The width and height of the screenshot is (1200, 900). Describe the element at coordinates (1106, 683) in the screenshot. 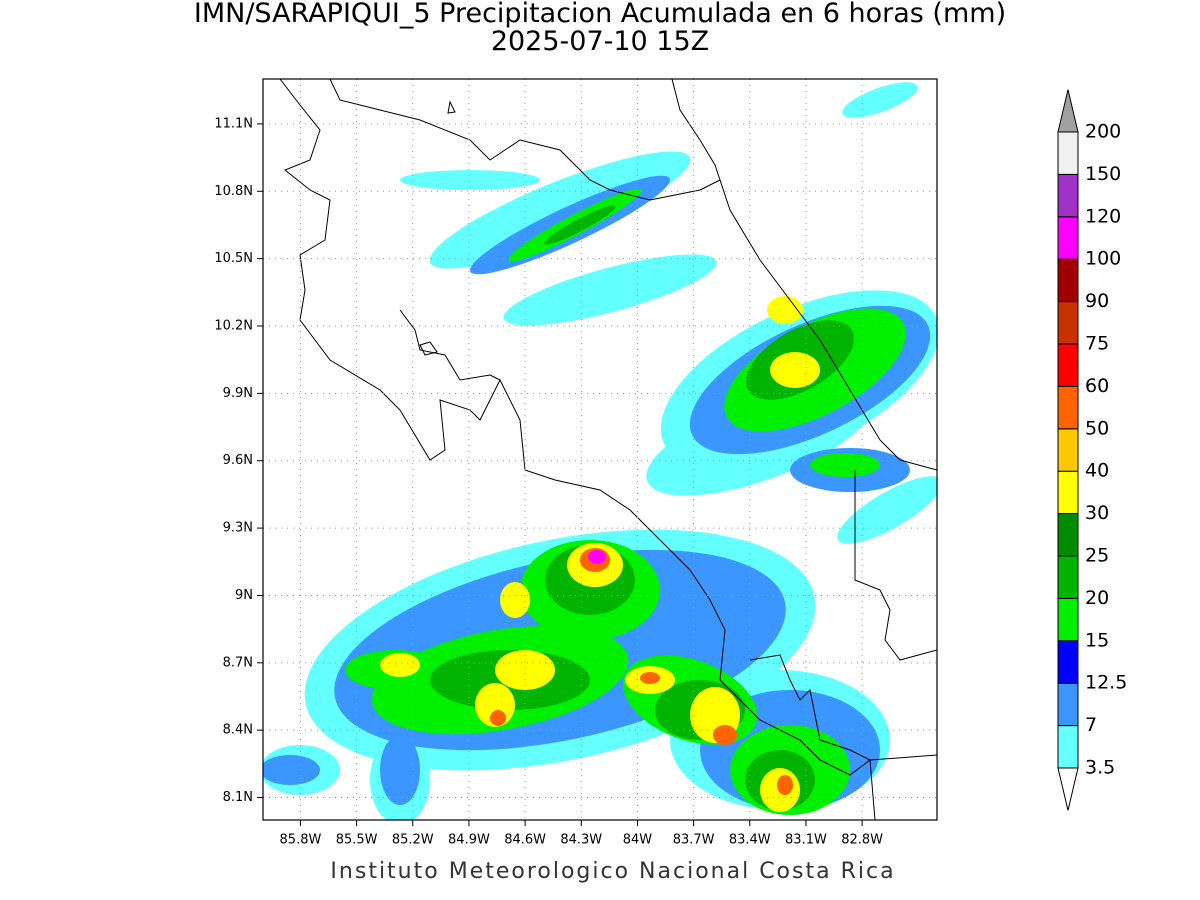

I see `colorbar-label: 12.5` at that location.